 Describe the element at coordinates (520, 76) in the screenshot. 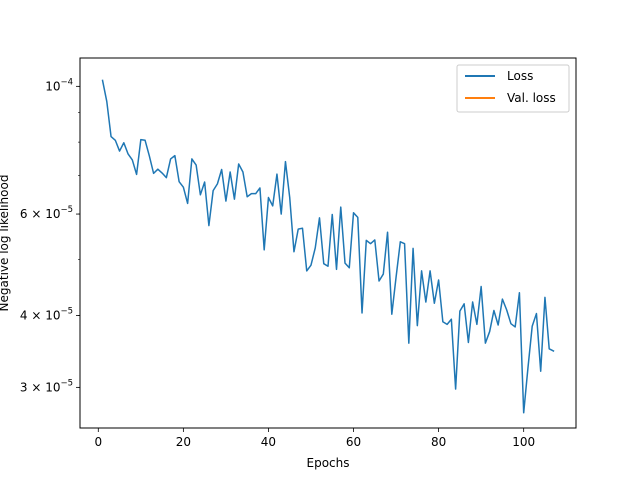

I see `legend-label-loss: Loss` at that location.